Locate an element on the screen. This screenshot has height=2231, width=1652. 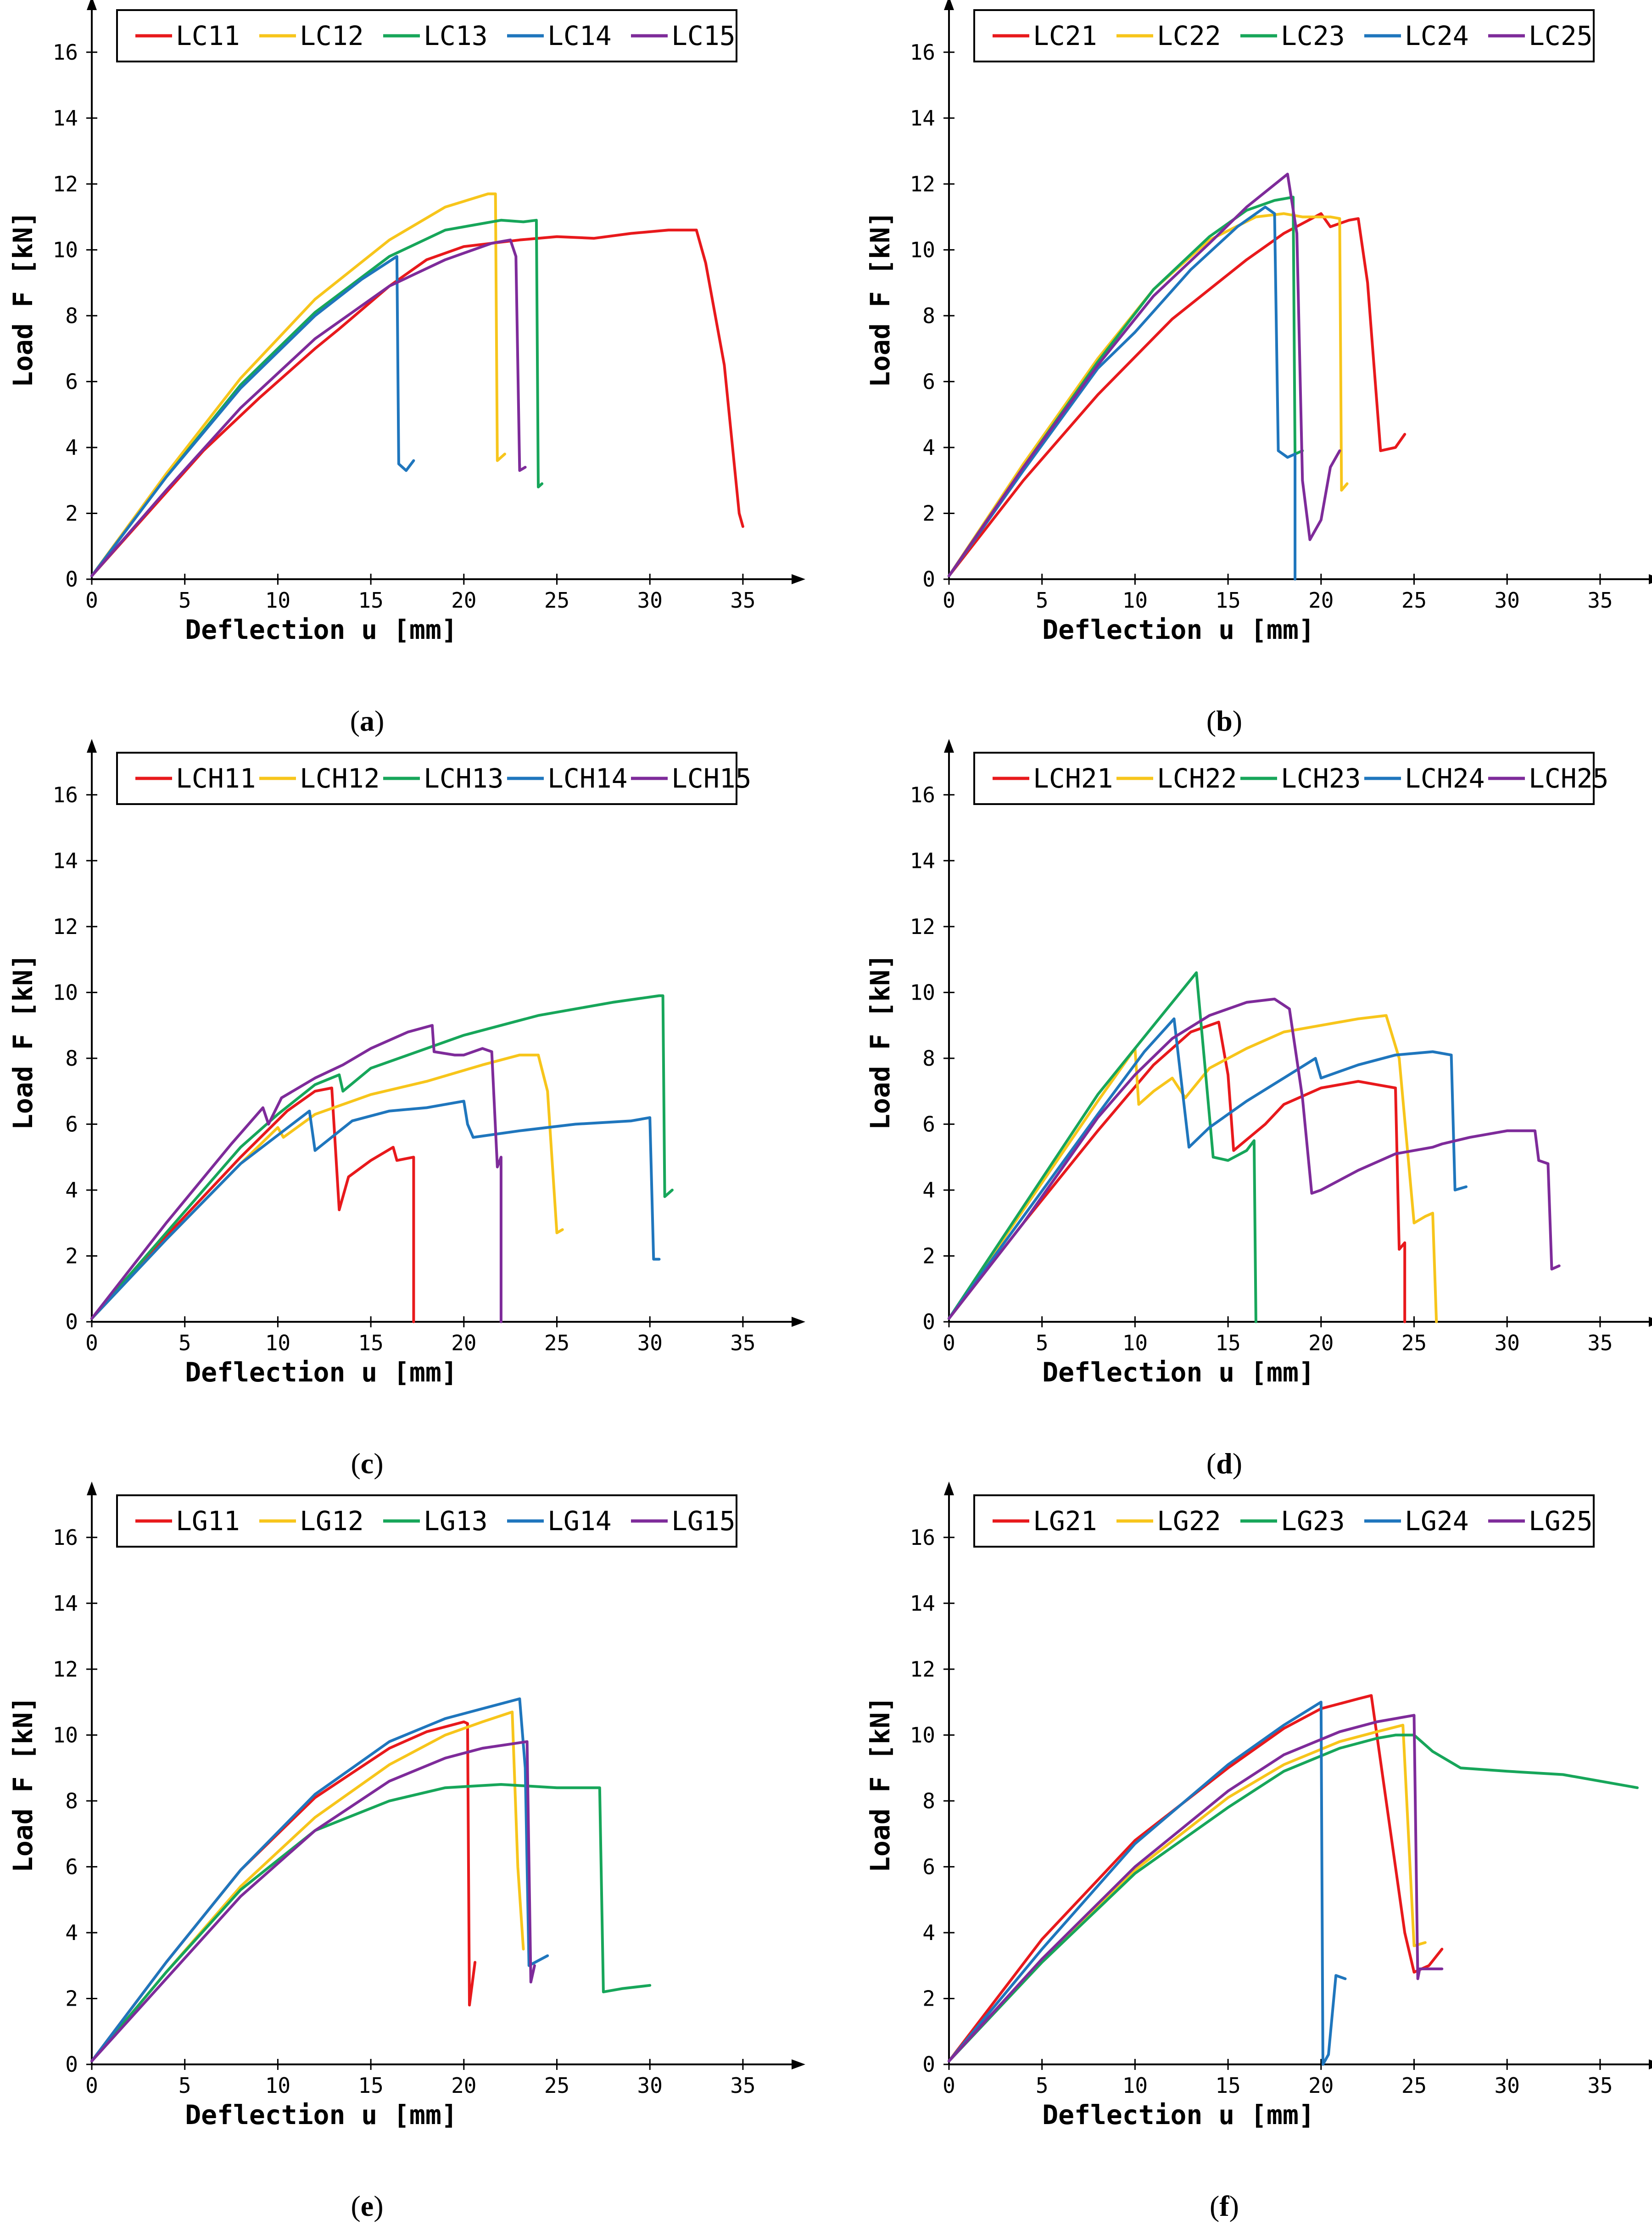
series-line-lch21 is located at coordinates (1177, 1171).